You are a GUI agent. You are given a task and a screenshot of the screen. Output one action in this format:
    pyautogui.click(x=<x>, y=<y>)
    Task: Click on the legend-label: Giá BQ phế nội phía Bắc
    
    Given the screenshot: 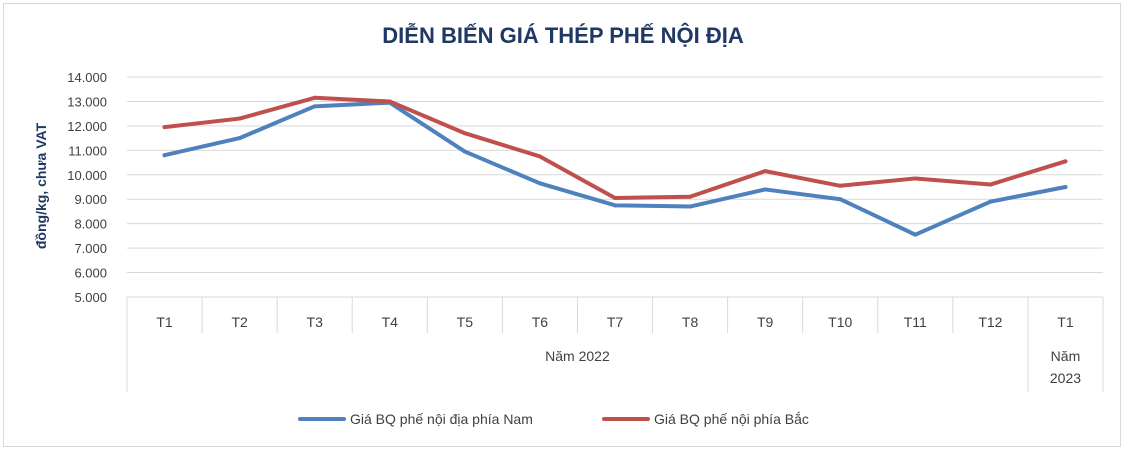 What is the action you would take?
    pyautogui.click(x=731, y=419)
    